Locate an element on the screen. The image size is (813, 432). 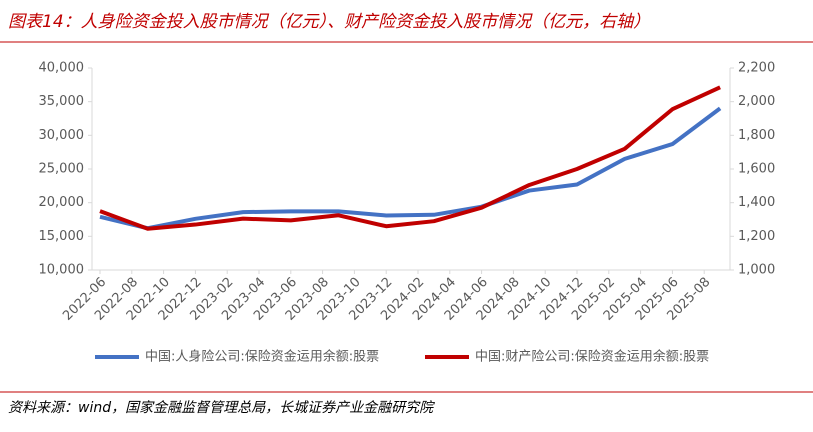
y2-tick-label: 1,400 is located at coordinates (756, 202).